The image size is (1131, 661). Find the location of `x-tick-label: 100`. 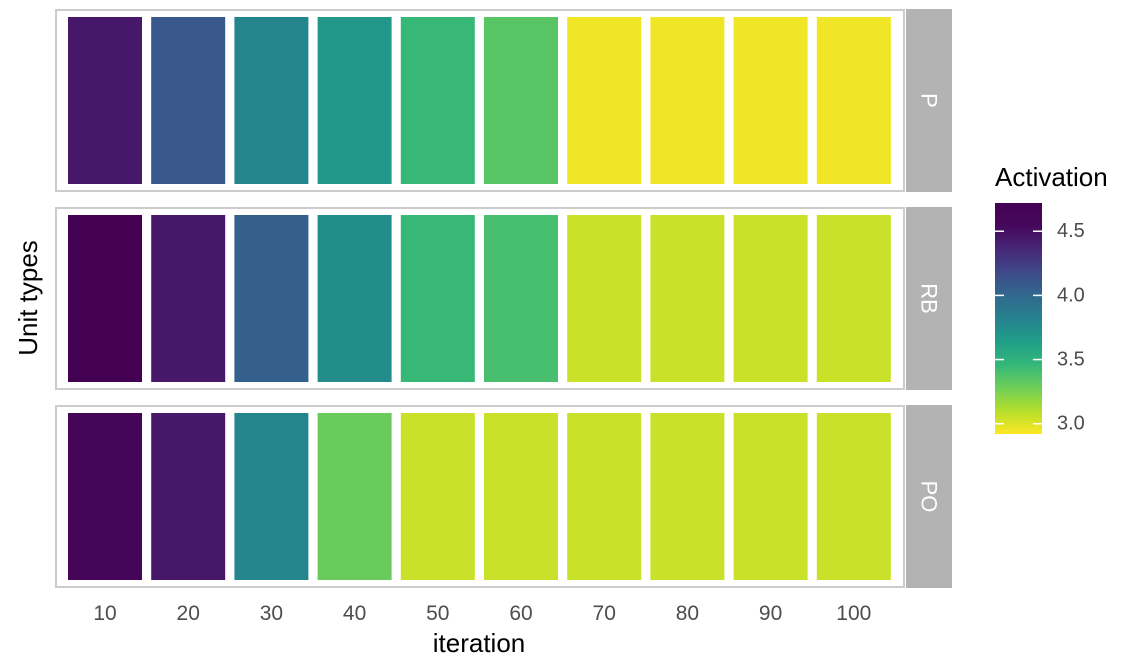

x-tick-label: 100 is located at coordinates (853, 613).